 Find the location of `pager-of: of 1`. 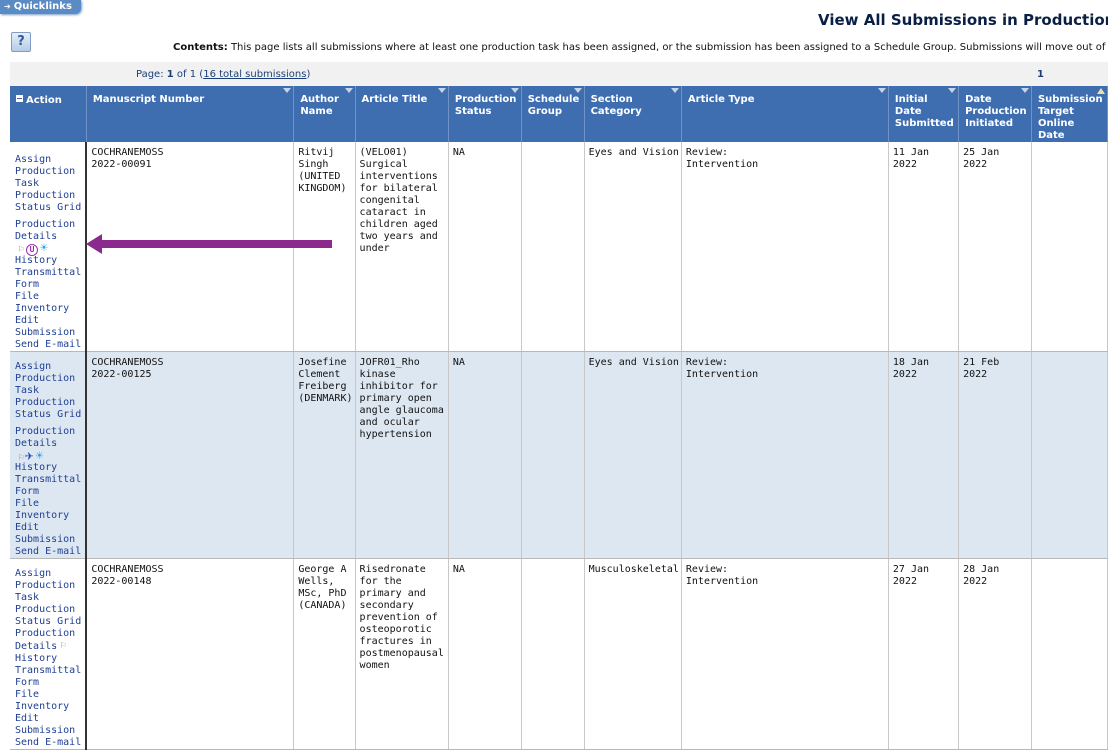

pager-of: of 1 is located at coordinates (186, 74).